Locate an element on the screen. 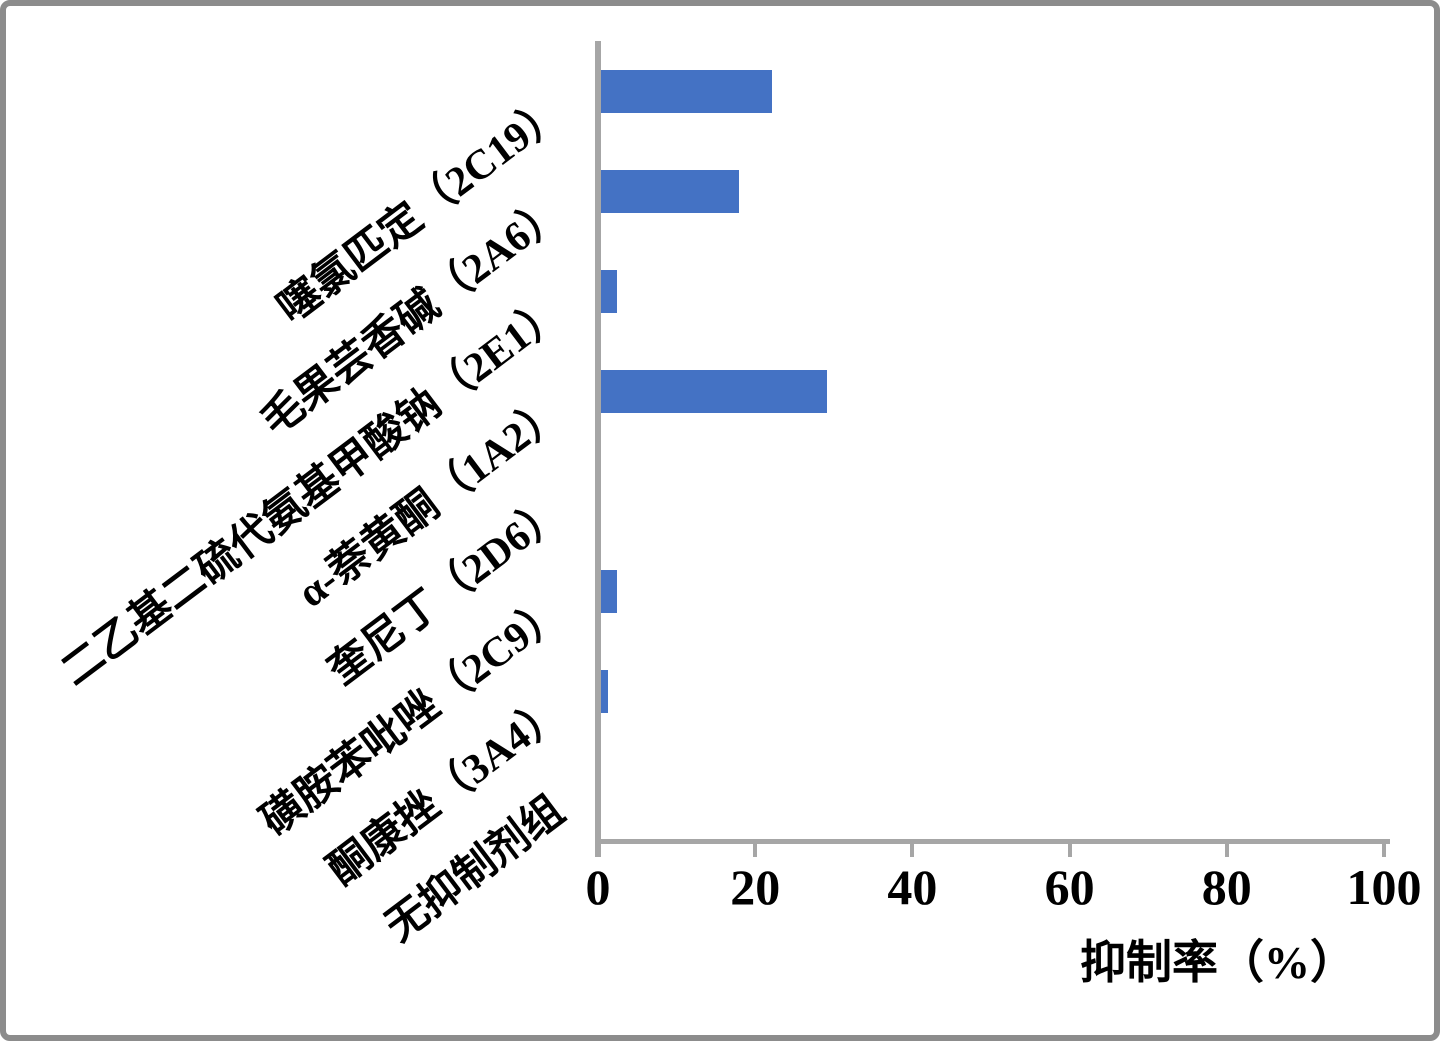 Image resolution: width=1440 pixels, height=1041 pixels. y-axis-line is located at coordinates (598, 449).